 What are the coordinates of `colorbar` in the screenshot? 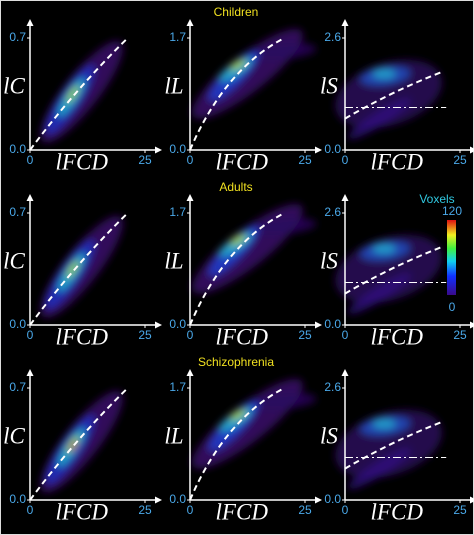 It's located at (451, 257).